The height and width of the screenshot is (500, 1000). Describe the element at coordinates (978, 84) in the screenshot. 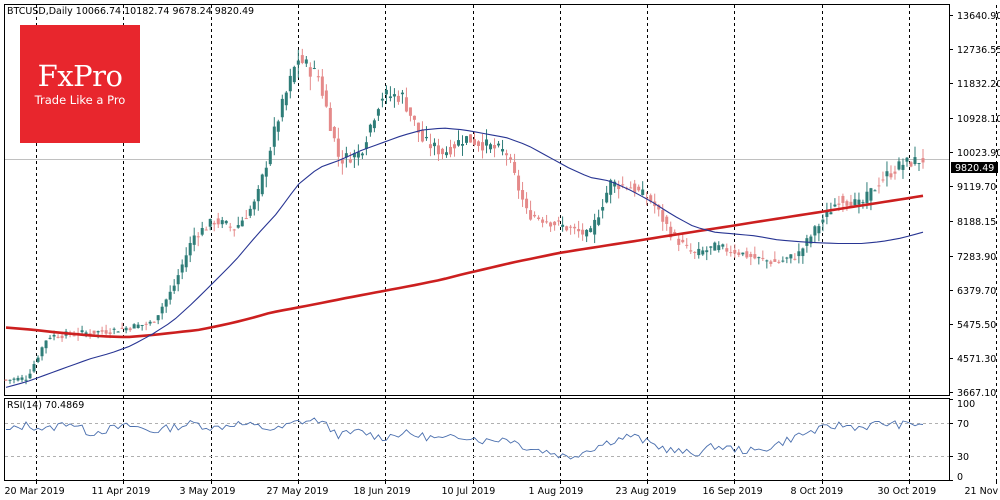

I see `y-tick-label: 11832.20` at that location.